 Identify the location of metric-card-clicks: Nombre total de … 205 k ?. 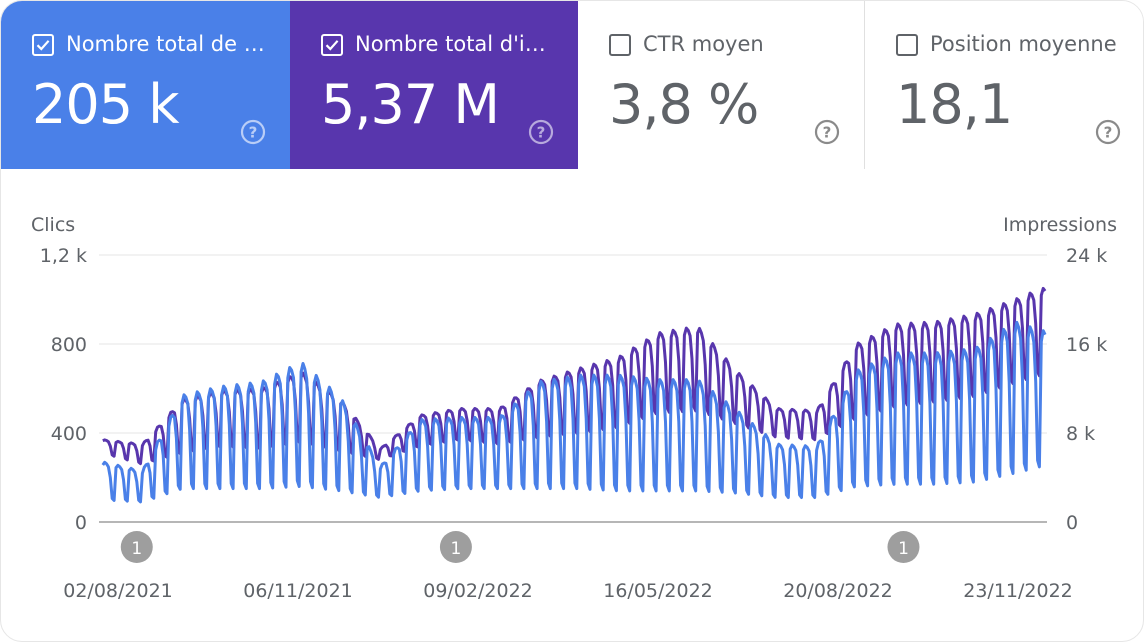
(145, 85).